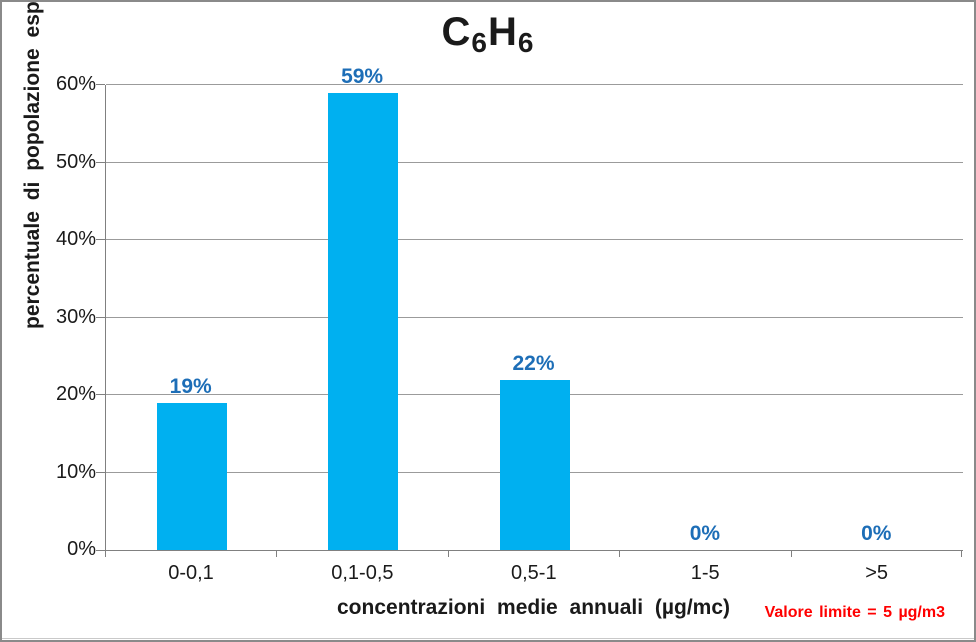  Describe the element at coordinates (75, 161) in the screenshot. I see `y-tick-label: 50%` at that location.